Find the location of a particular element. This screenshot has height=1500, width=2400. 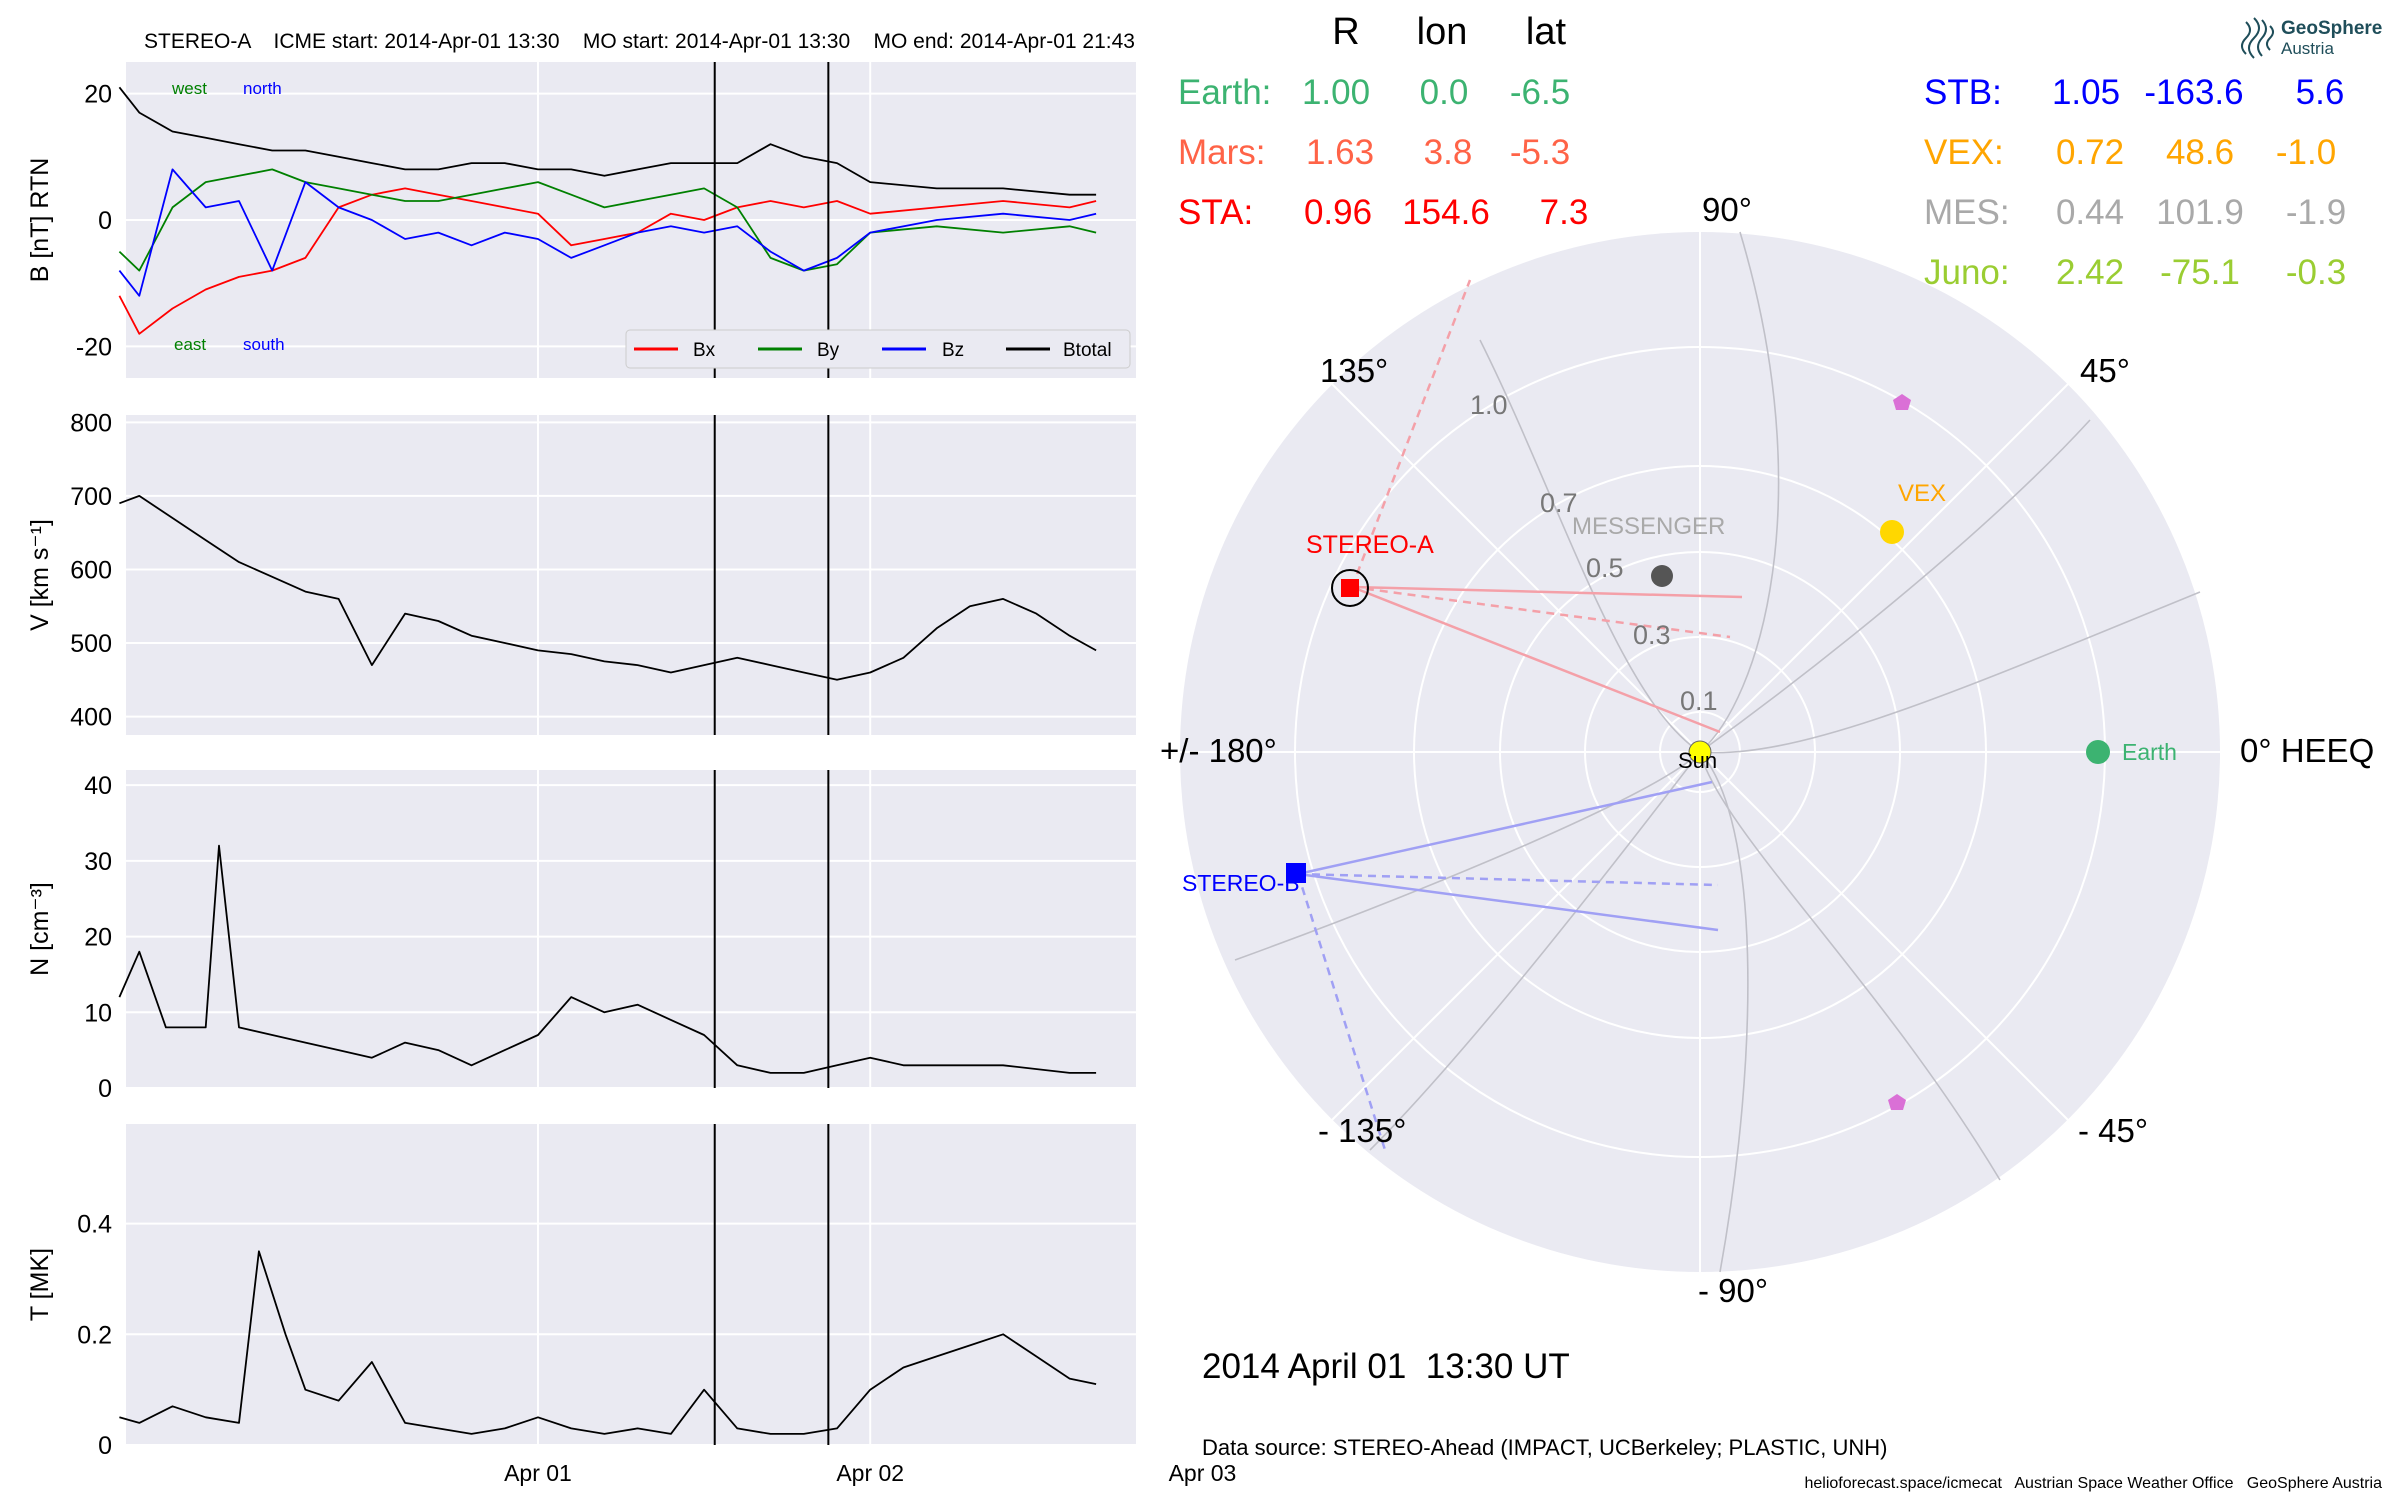

angle-label-135: 135° is located at coordinates (1354, 370).